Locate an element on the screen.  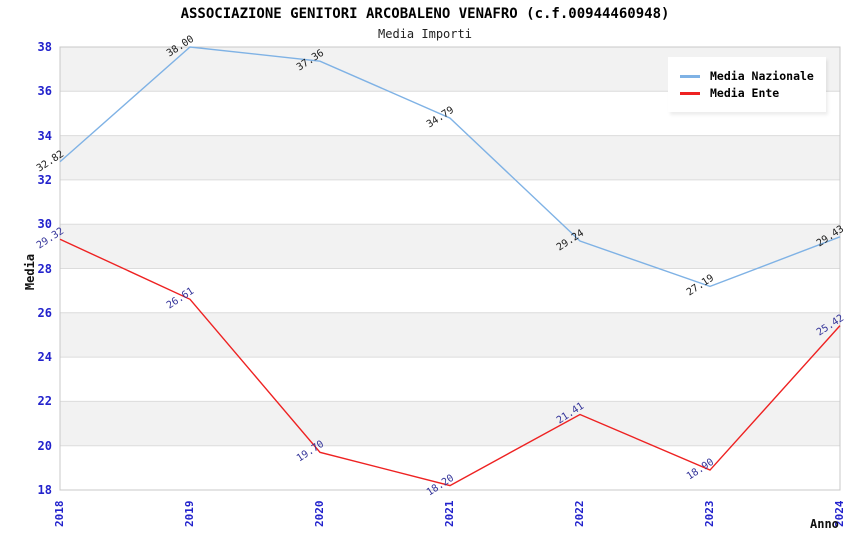
x-axis-label: Anno is located at coordinates (824, 524).